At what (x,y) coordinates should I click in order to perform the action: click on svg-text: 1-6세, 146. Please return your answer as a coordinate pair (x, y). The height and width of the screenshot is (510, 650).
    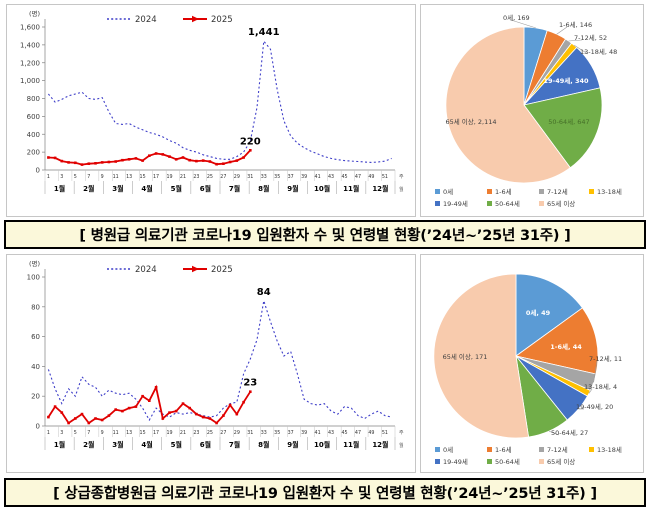
    Looking at the image, I should click on (575, 24).